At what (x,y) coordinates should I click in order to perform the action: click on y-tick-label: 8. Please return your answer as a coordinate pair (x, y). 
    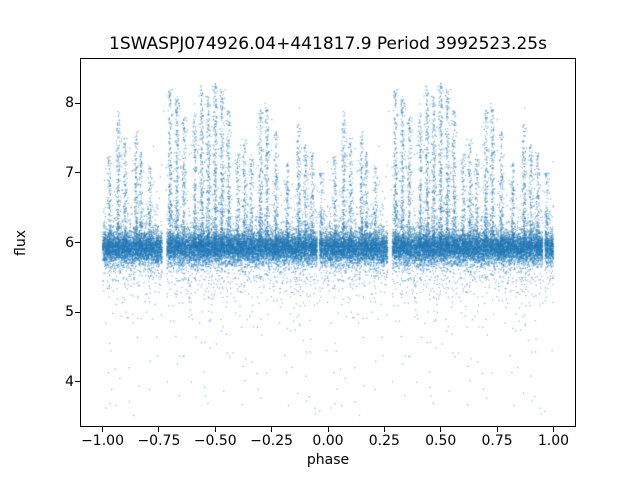
    Looking at the image, I should click on (69, 103).